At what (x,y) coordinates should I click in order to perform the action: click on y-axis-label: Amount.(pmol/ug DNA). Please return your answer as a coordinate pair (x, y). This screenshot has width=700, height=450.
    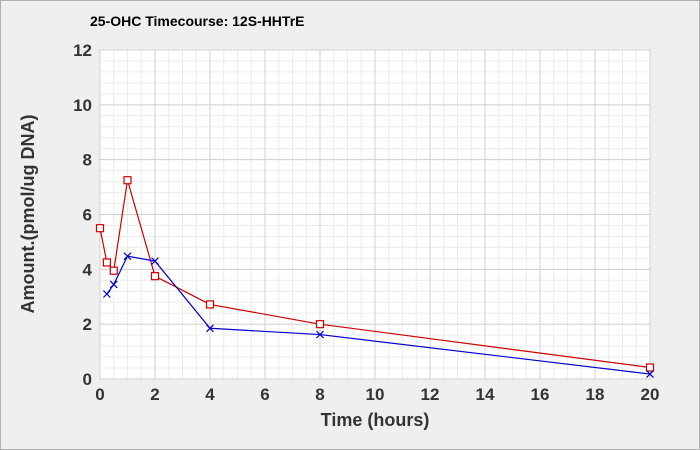
    Looking at the image, I should click on (28, 214).